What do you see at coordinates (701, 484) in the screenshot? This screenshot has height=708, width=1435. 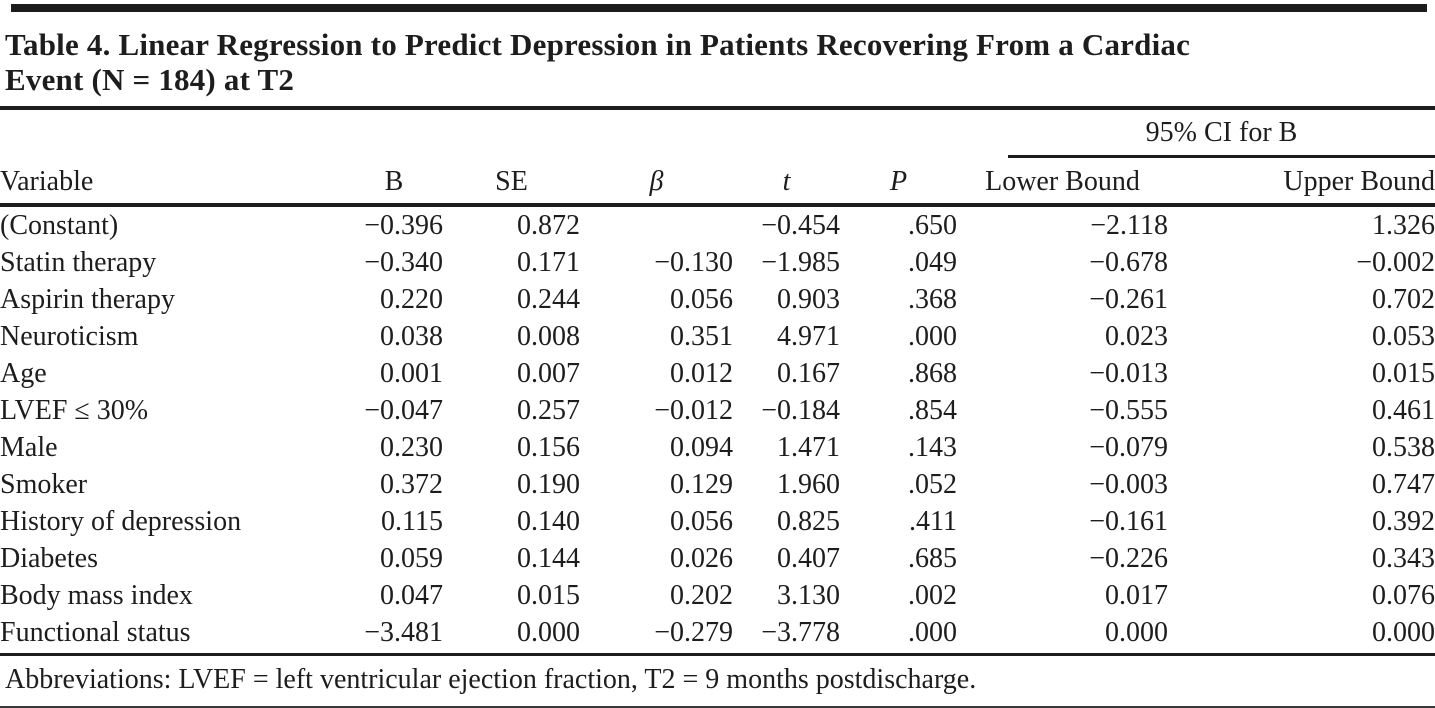 I see `cell-beta: 0.129` at bounding box center [701, 484].